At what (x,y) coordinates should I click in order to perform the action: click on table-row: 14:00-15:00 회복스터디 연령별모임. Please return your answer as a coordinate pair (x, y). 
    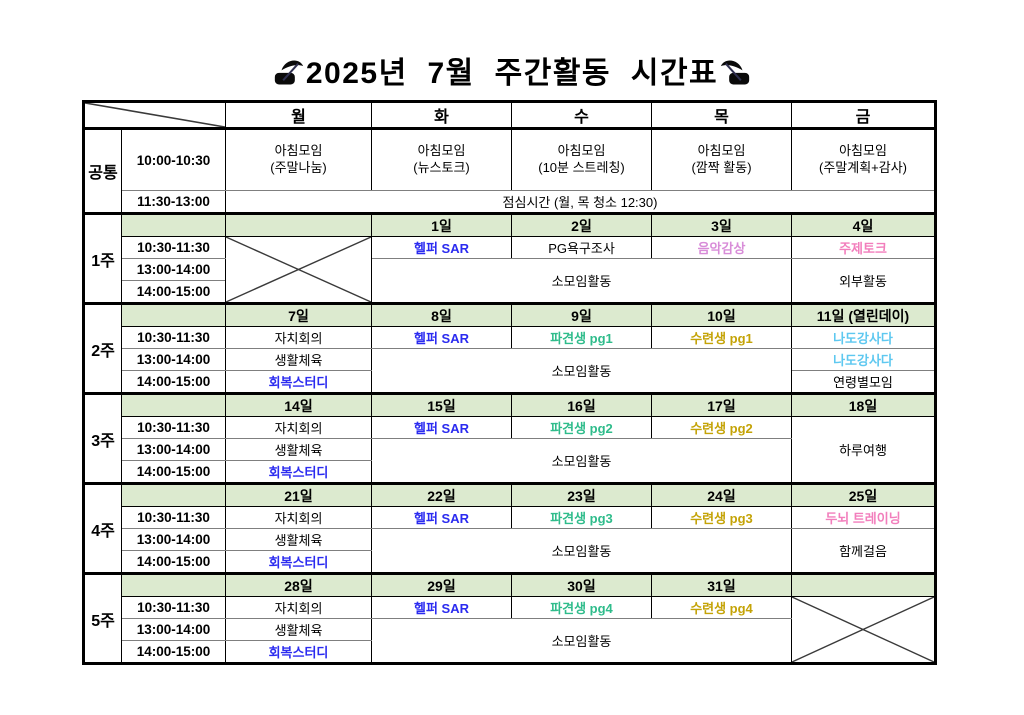
    Looking at the image, I should click on (510, 382).